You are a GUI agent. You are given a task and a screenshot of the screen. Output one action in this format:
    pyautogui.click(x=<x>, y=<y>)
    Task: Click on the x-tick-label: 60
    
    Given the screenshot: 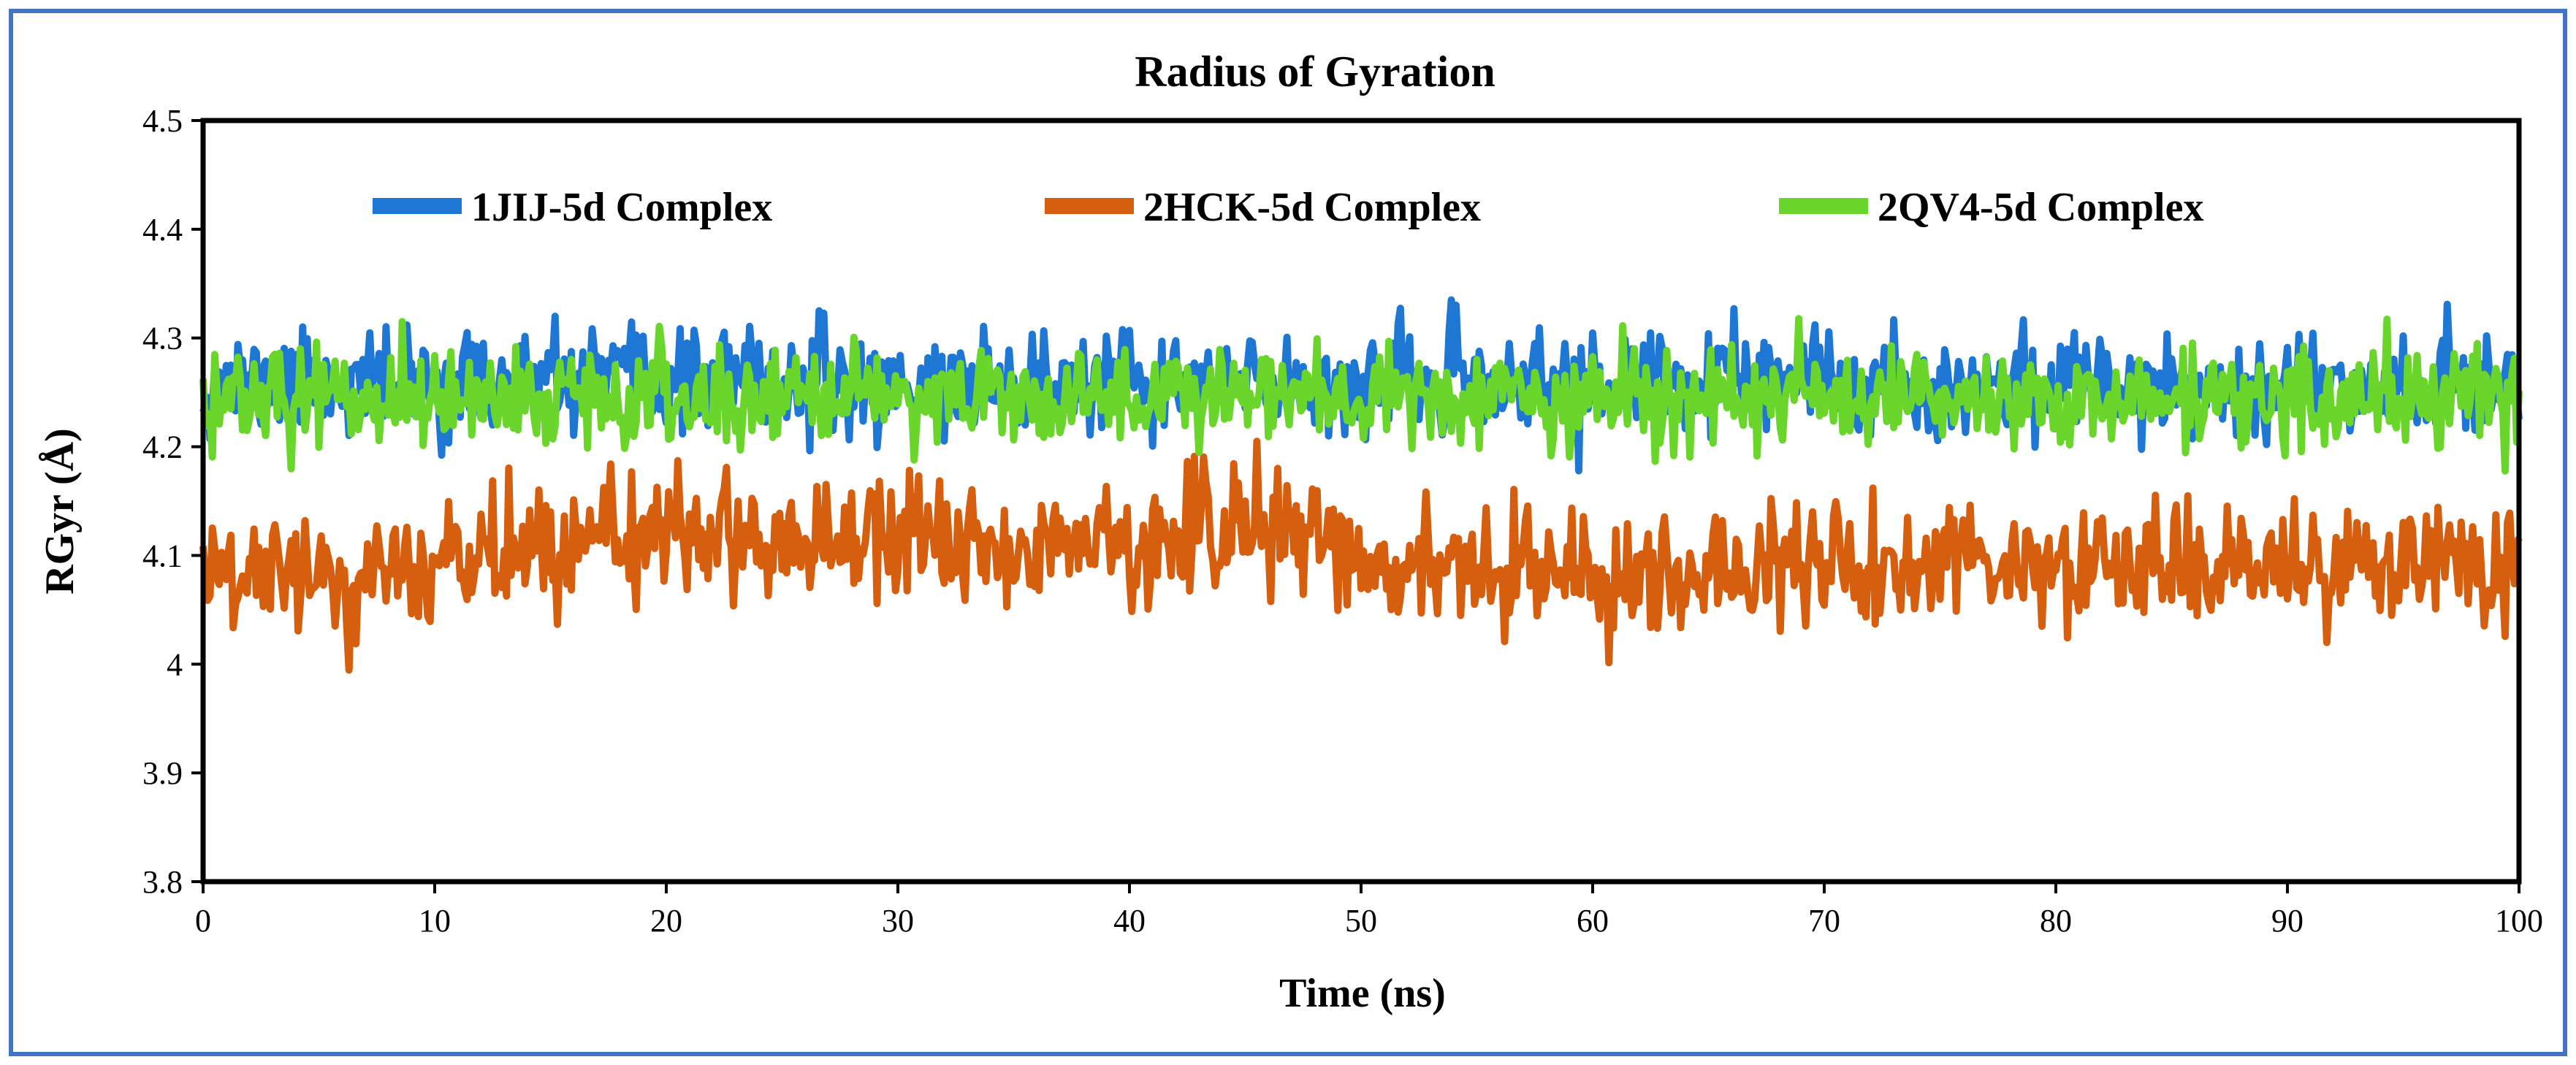 What is the action you would take?
    pyautogui.click(x=1593, y=921)
    